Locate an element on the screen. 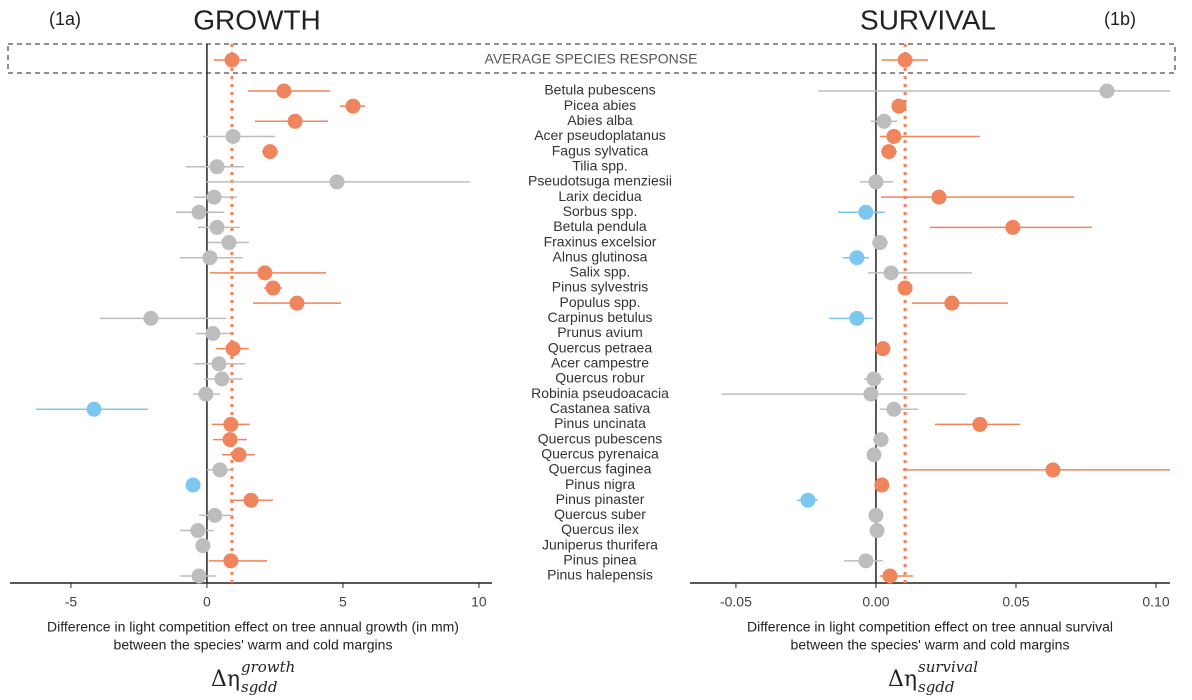  species-label: Prunus avium is located at coordinates (600, 332).